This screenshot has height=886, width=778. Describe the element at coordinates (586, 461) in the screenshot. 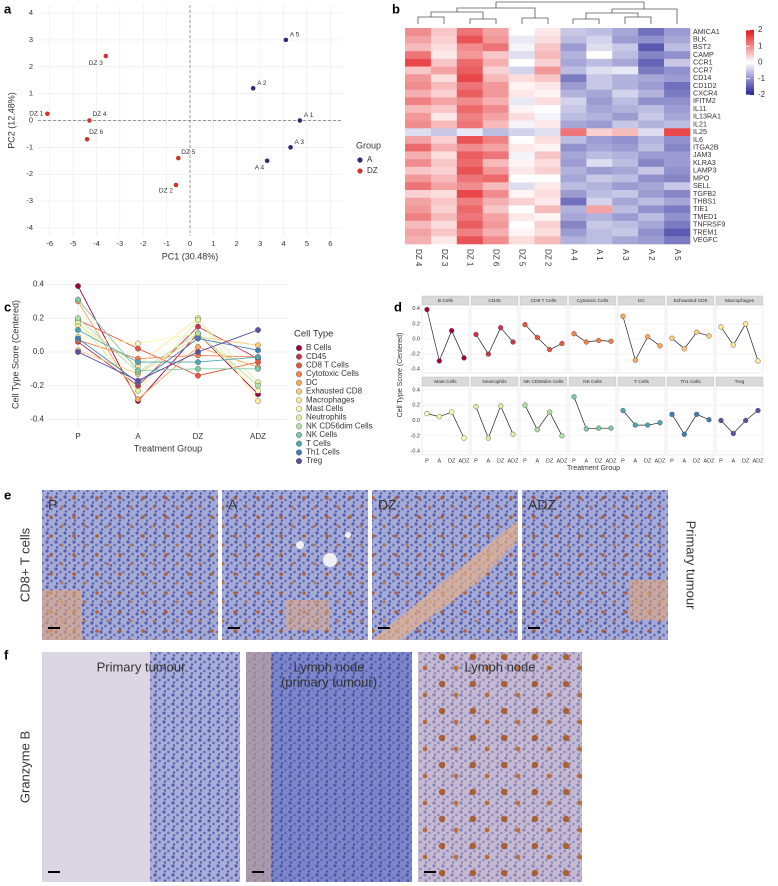

I see `x-tick-label: A` at that location.